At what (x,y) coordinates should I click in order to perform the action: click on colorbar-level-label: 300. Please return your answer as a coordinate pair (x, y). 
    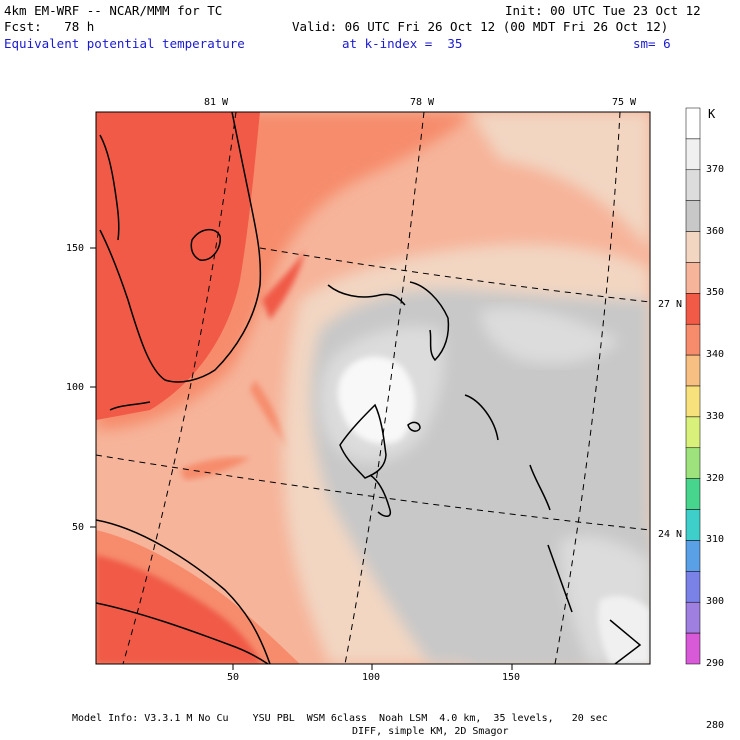
    Looking at the image, I should click on (715, 602).